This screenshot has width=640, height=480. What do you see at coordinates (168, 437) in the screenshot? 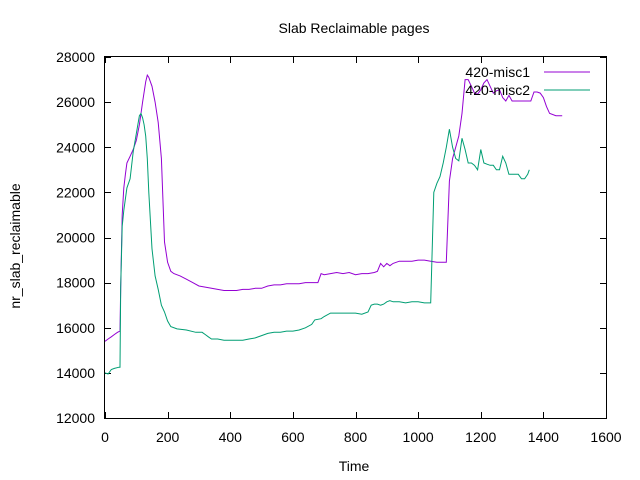
I see `x-tick-label: 200` at bounding box center [168, 437].